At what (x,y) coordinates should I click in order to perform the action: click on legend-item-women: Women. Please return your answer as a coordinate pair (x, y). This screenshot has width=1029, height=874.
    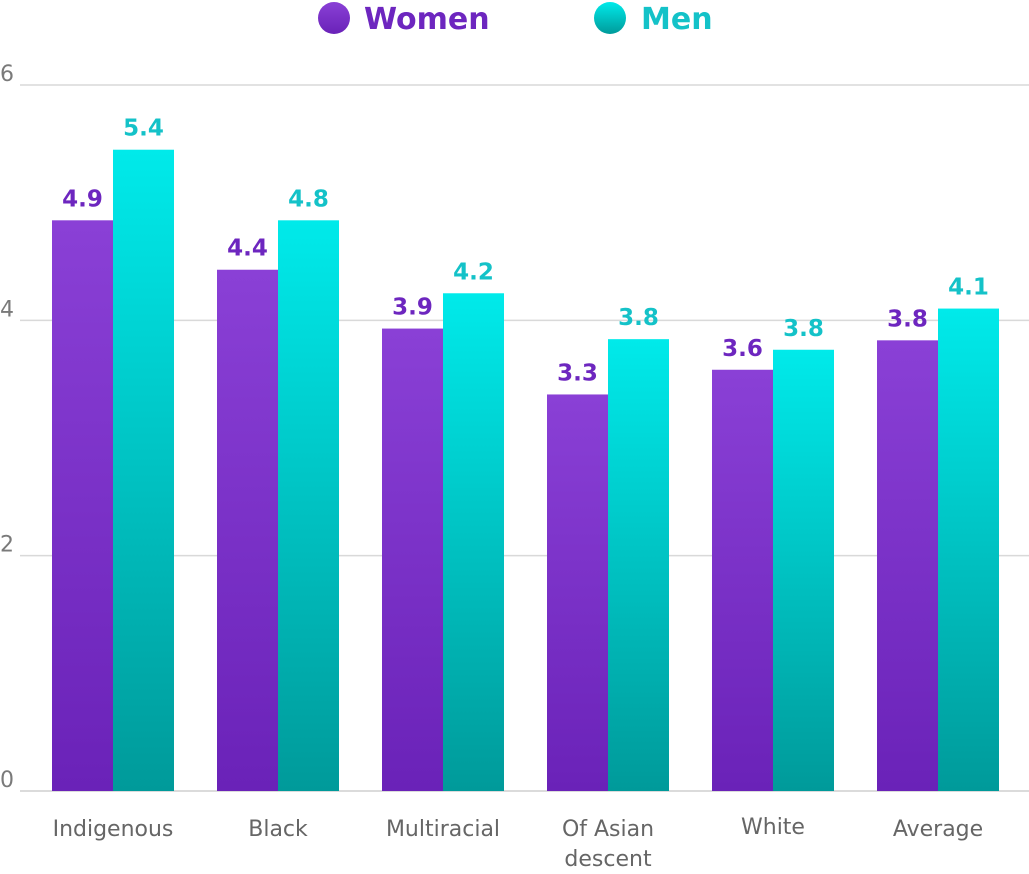
    Looking at the image, I should click on (404, 19).